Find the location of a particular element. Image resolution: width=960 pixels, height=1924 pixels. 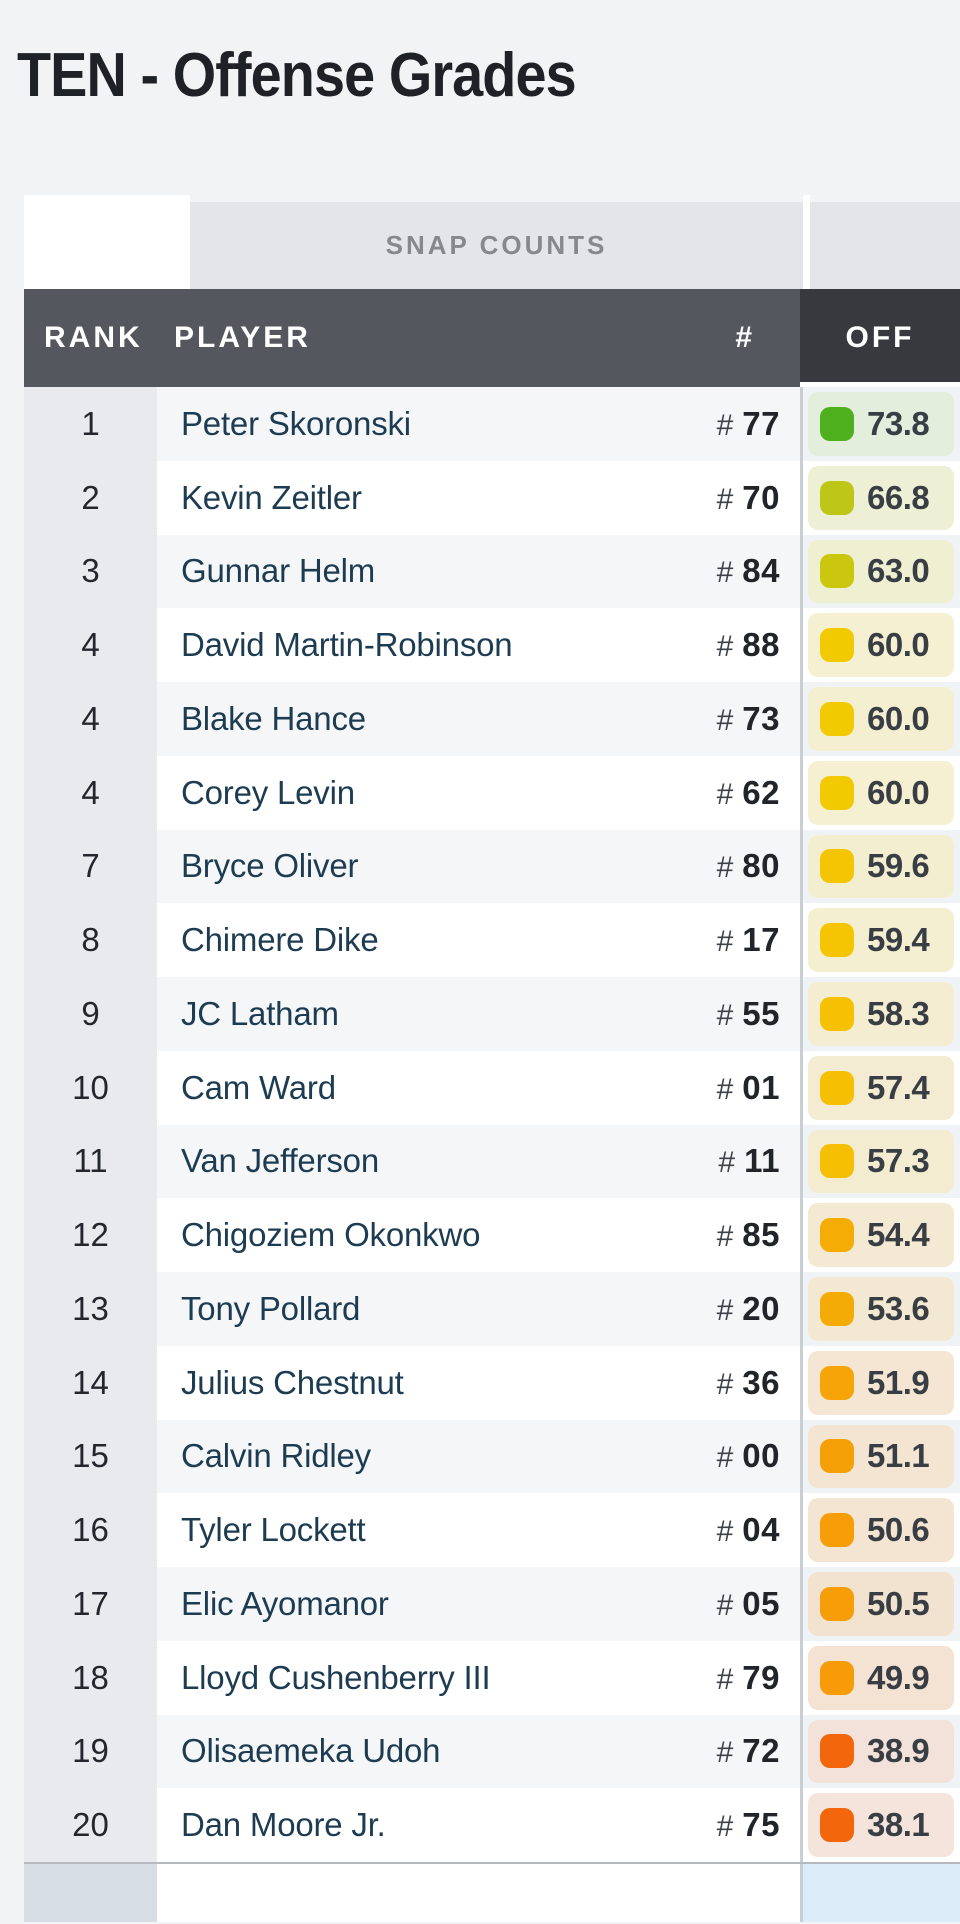

off-grade-value: 51.1 is located at coordinates (898, 1456).